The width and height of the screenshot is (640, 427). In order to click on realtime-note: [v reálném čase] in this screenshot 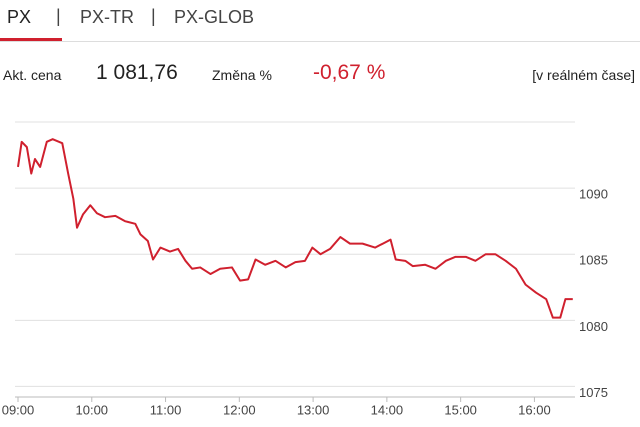, I will do `click(583, 75)`.